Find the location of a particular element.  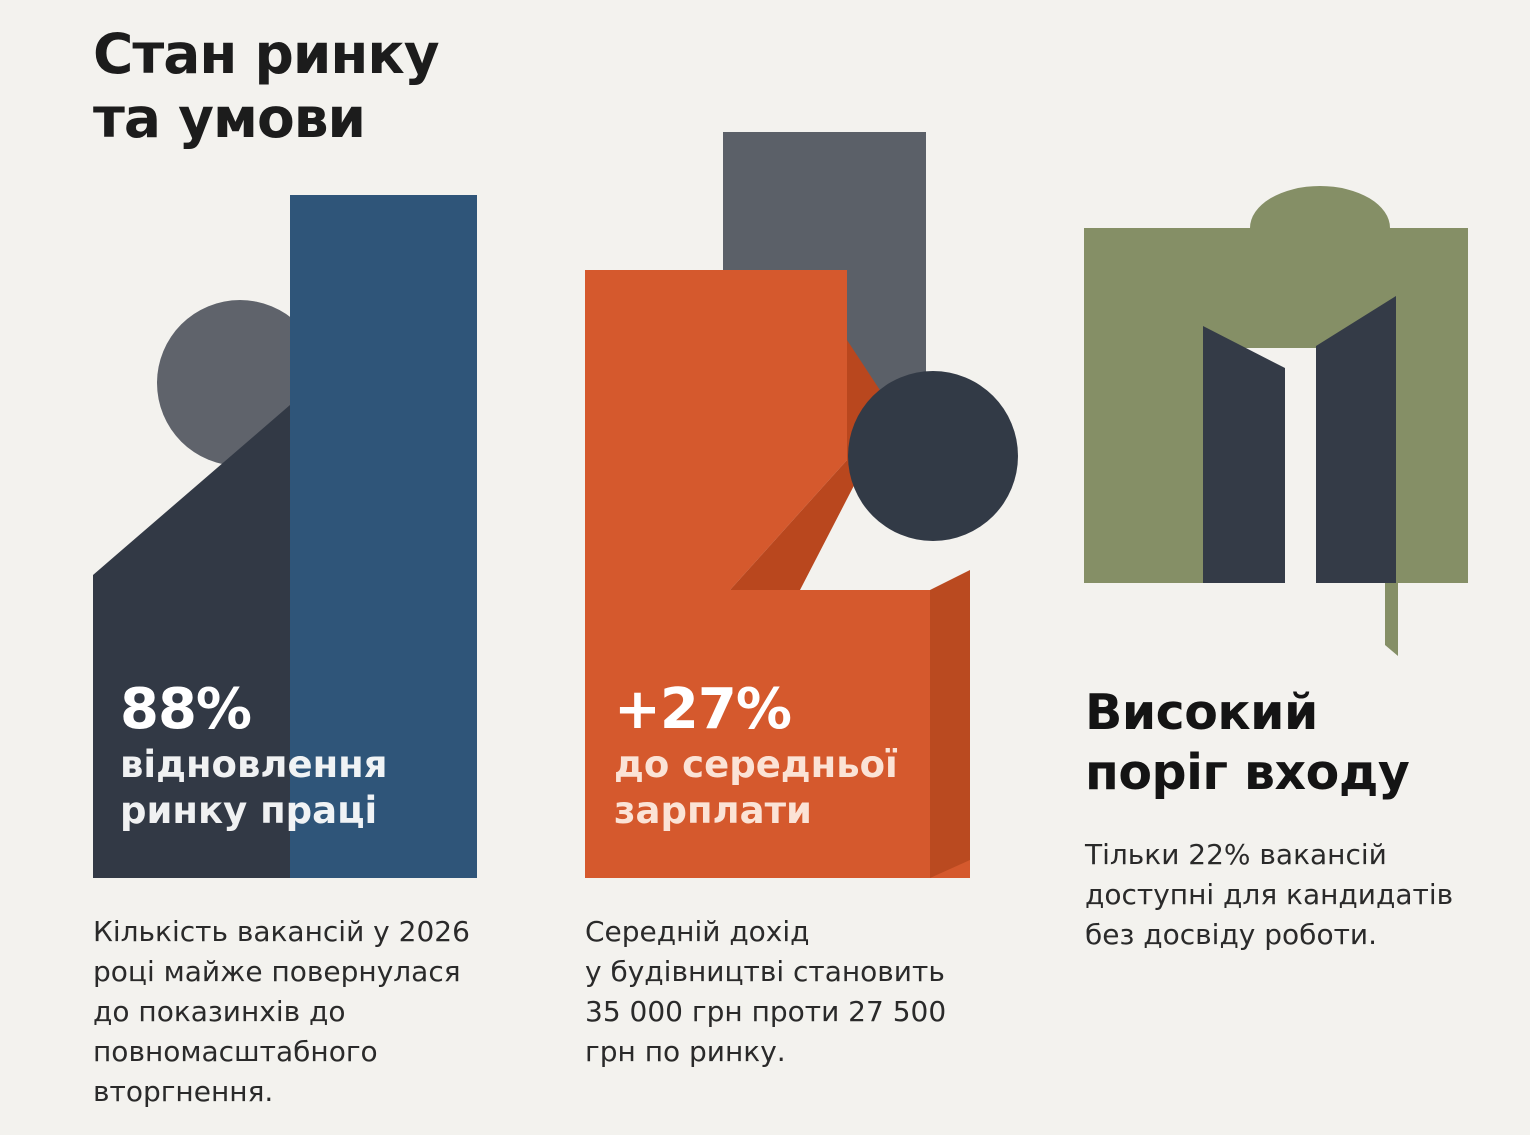

page-title: Стан ринку та умови is located at coordinates (333, 86).